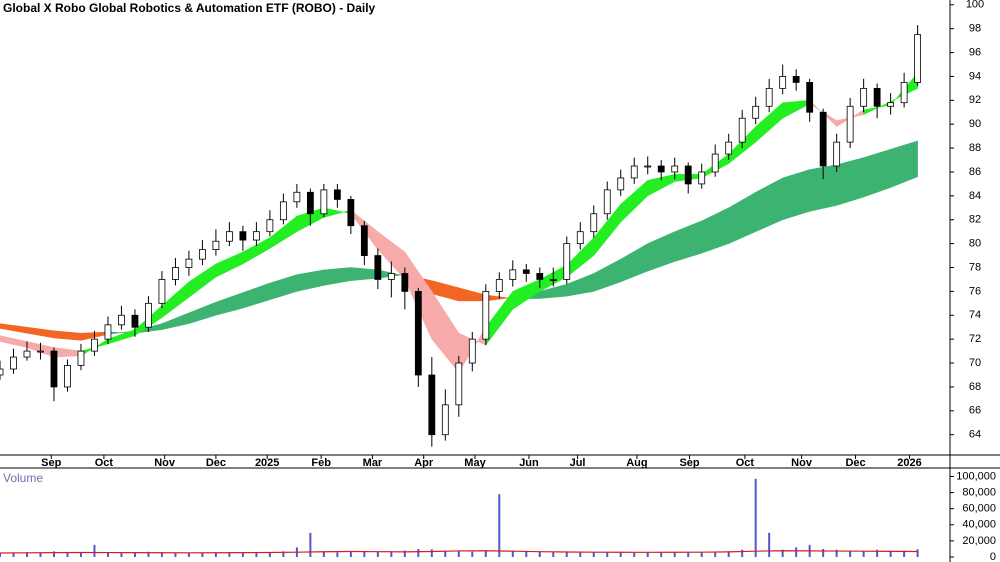 Image resolution: width=1000 pixels, height=562 pixels. Describe the element at coordinates (993, 556) in the screenshot. I see `y-tick-label: 0` at that location.